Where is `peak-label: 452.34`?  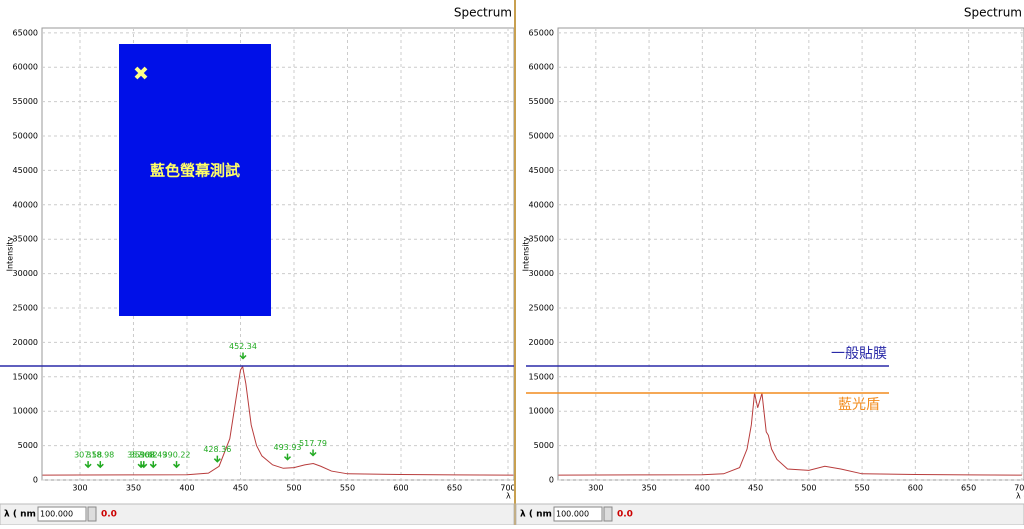
peak-label: 452.34 is located at coordinates (243, 346).